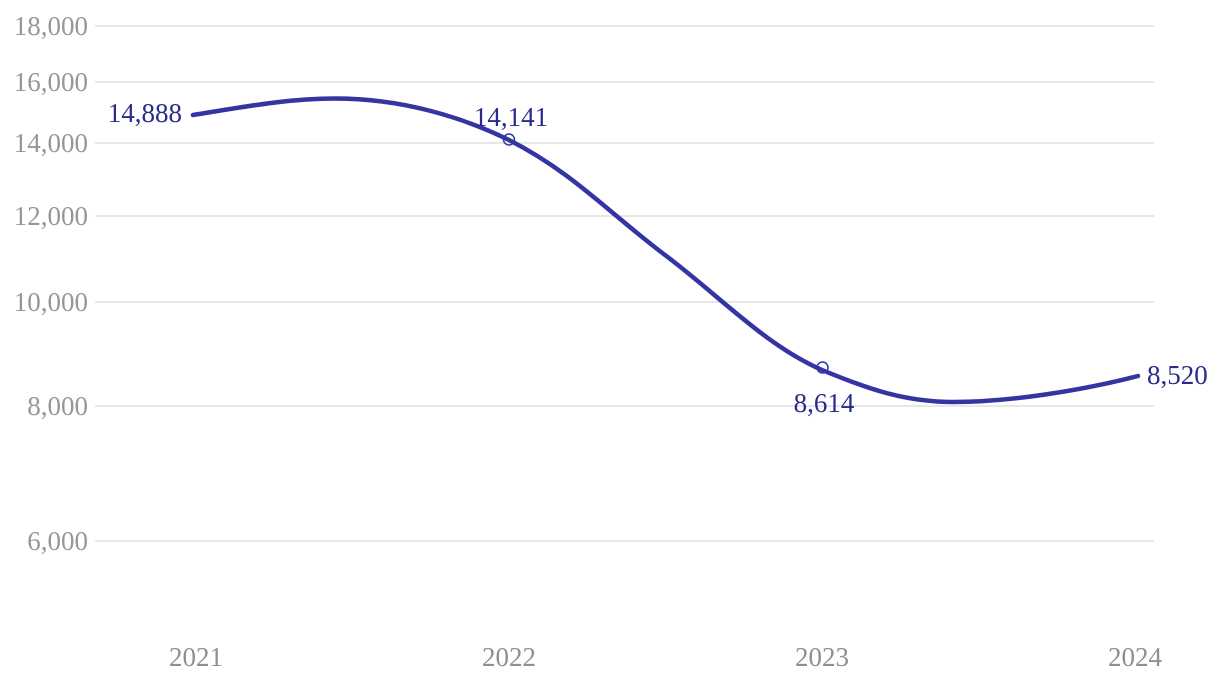  Describe the element at coordinates (50, 215) in the screenshot. I see `y-tick-label: 12,000` at that location.